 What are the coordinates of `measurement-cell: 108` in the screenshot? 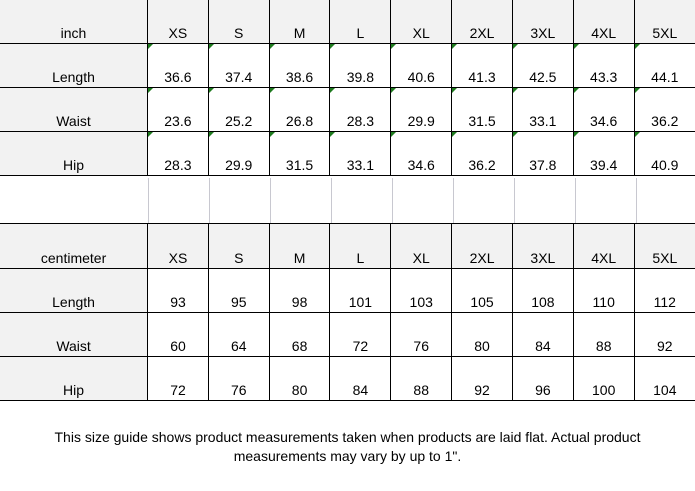 It's located at (542, 290).